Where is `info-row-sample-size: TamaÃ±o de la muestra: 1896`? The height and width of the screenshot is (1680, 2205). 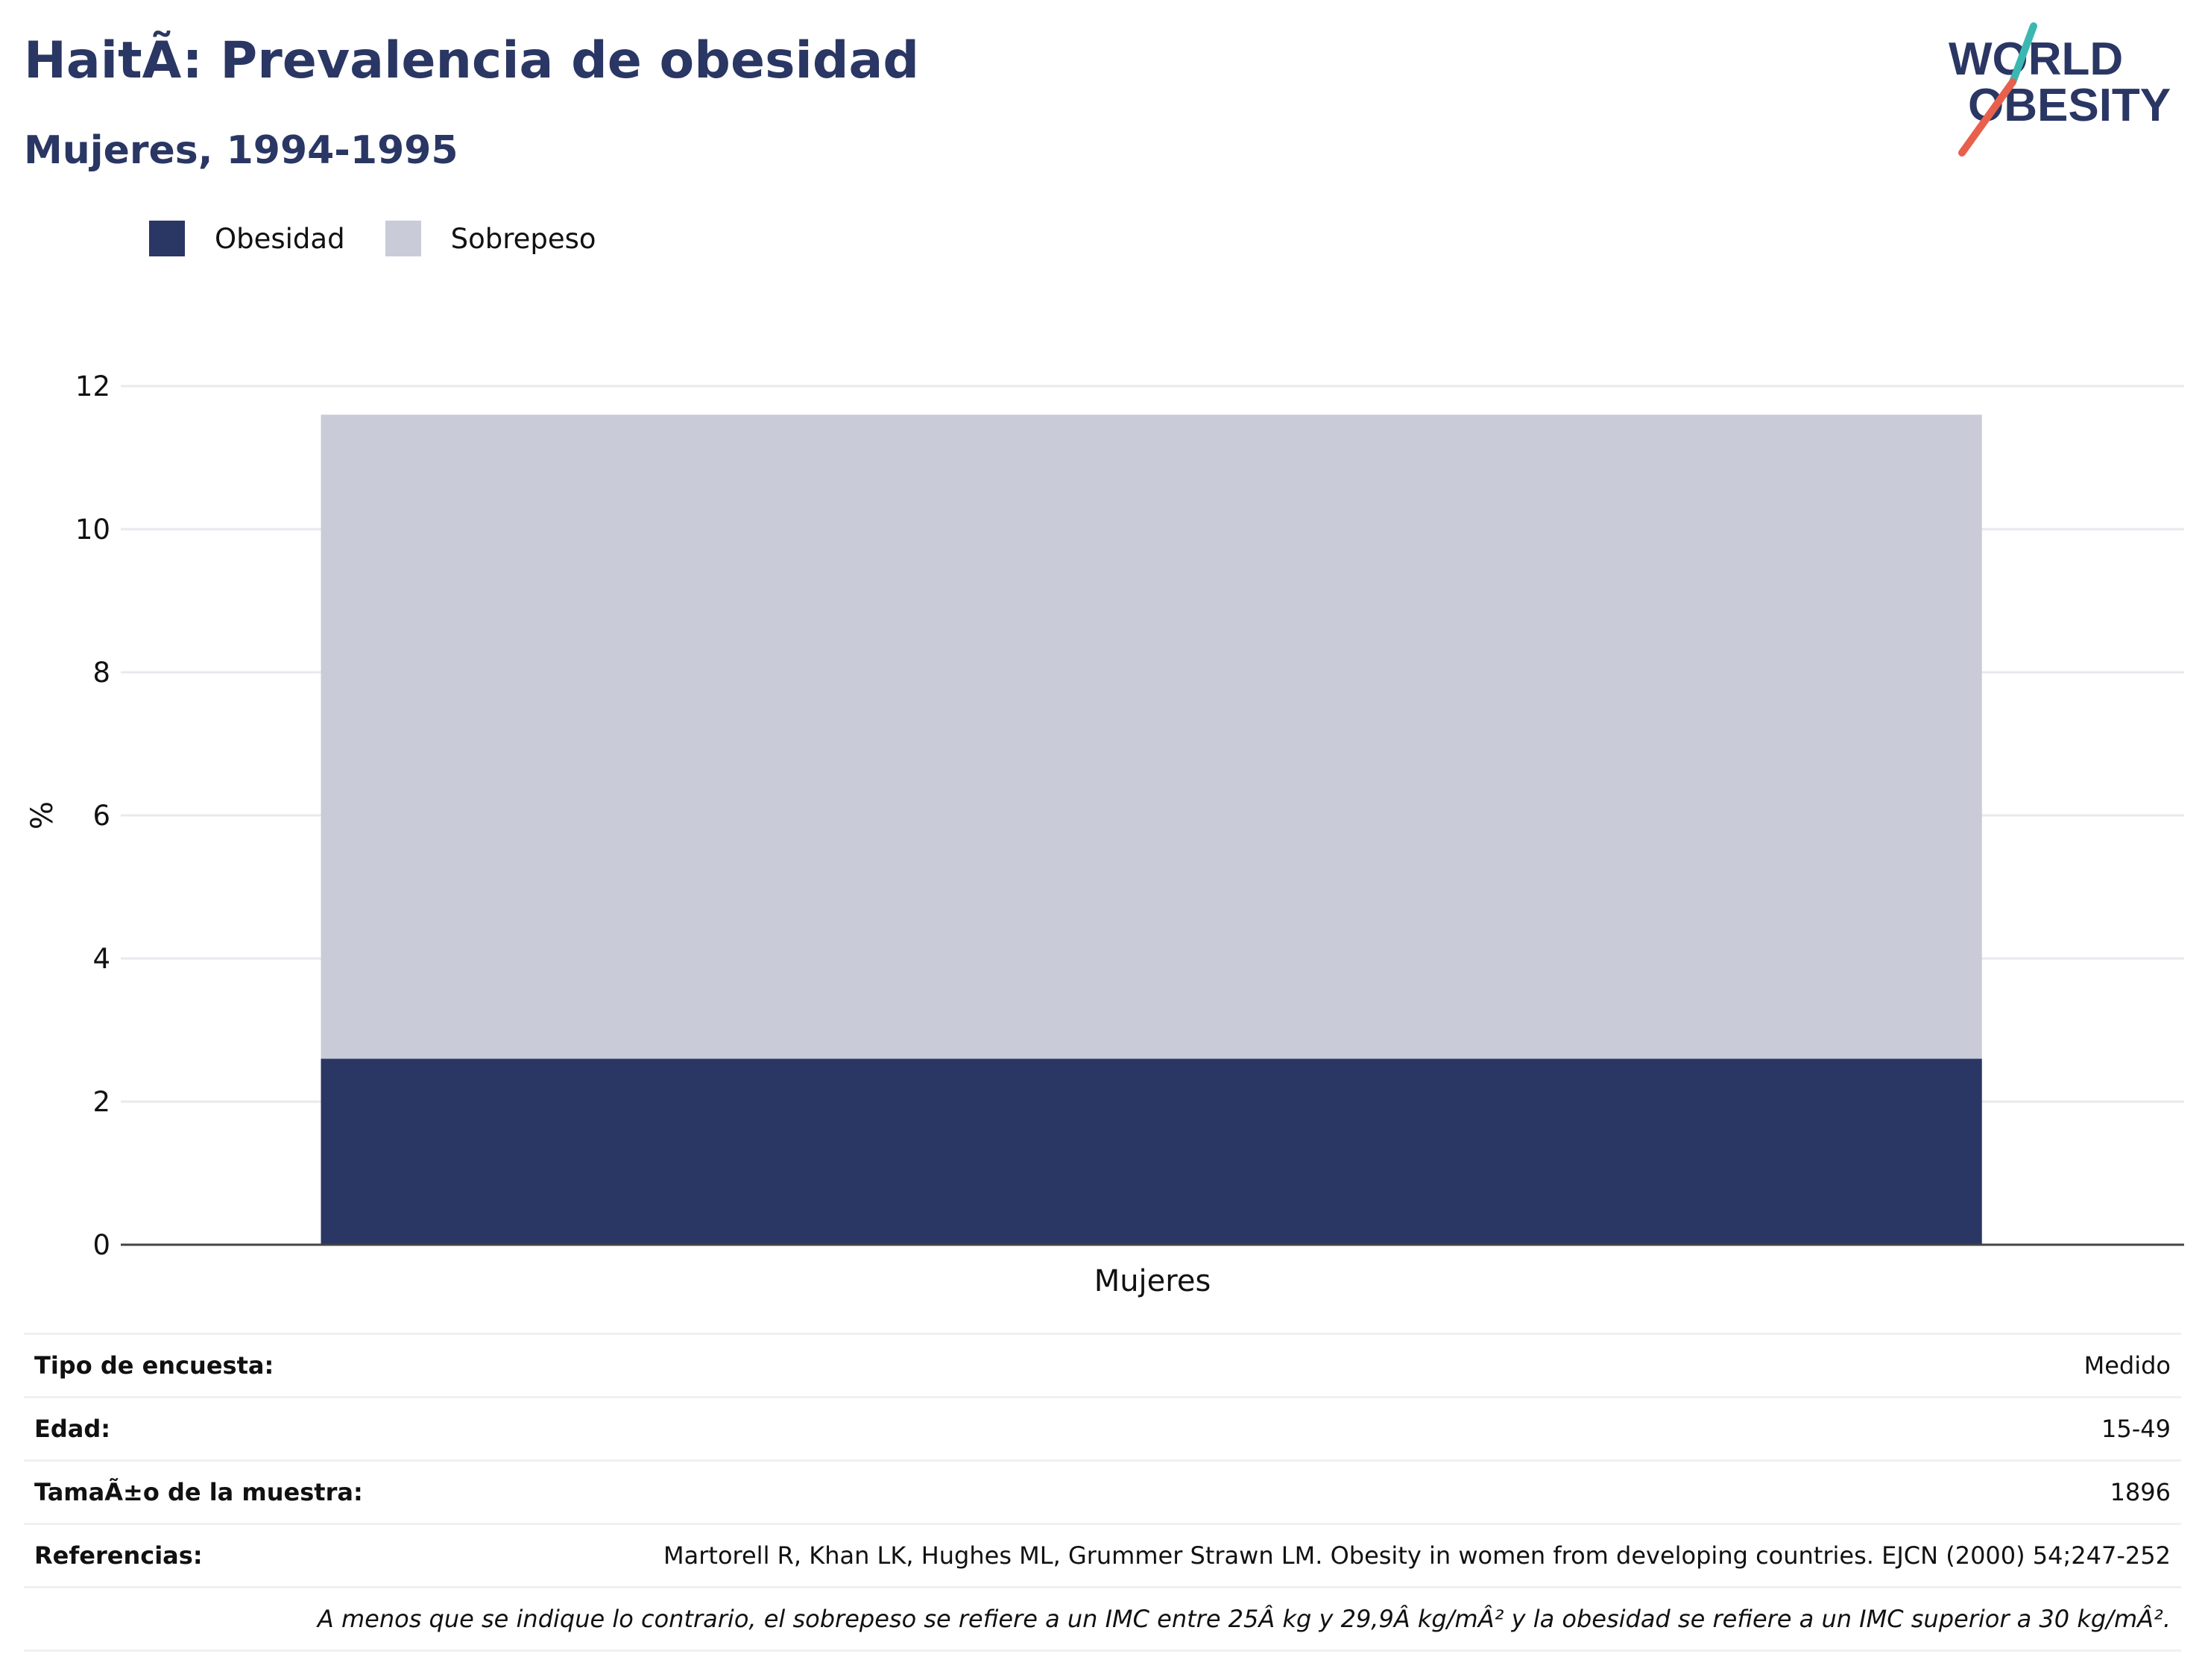 info-row-sample-size: TamaÃ±o de la muestra: 1896 is located at coordinates (1102, 1491).